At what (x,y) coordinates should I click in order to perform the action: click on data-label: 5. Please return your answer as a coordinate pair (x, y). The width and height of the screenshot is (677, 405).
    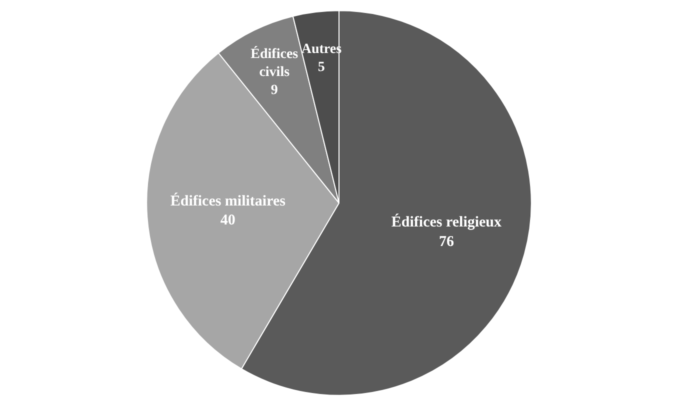
    Looking at the image, I should click on (321, 67).